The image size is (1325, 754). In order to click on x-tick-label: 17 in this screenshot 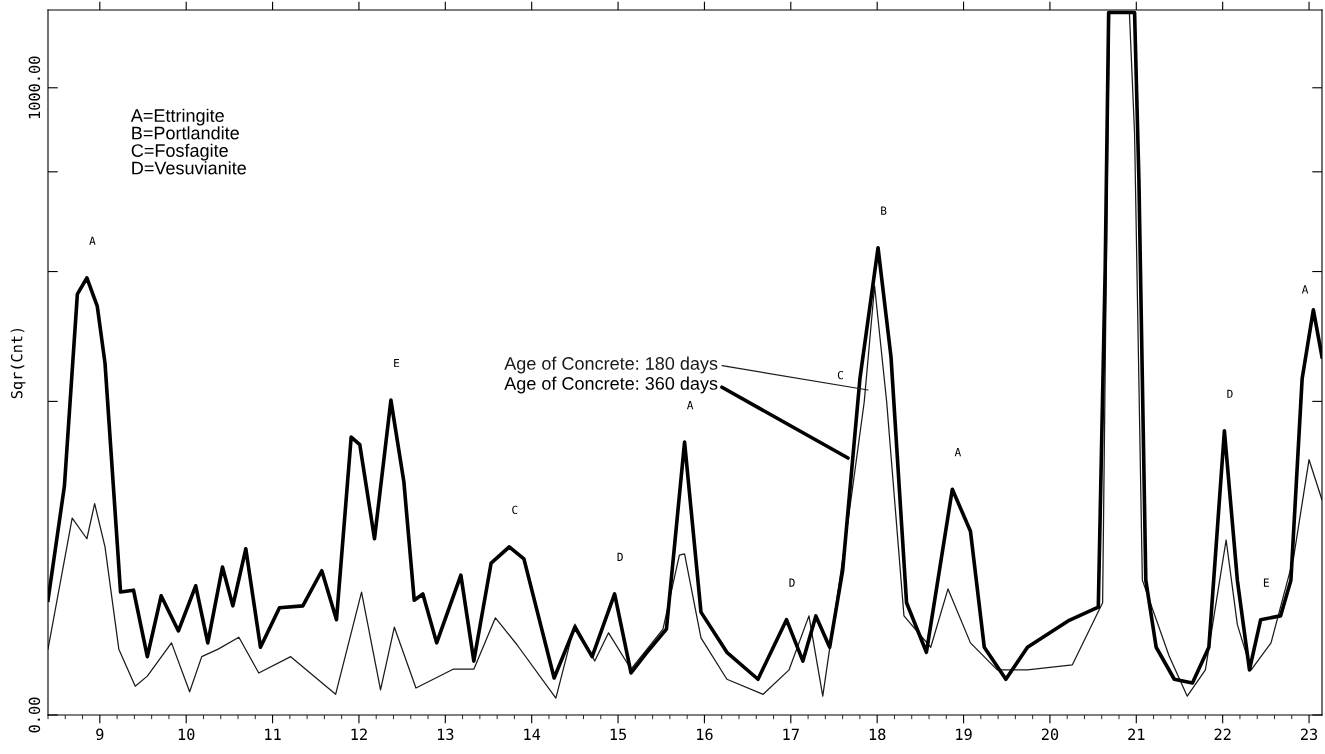, I will do `click(791, 734)`.